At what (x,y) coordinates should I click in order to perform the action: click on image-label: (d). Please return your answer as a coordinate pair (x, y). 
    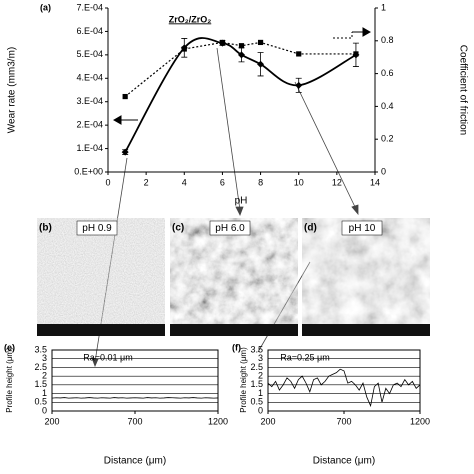
    Looking at the image, I should click on (310, 228).